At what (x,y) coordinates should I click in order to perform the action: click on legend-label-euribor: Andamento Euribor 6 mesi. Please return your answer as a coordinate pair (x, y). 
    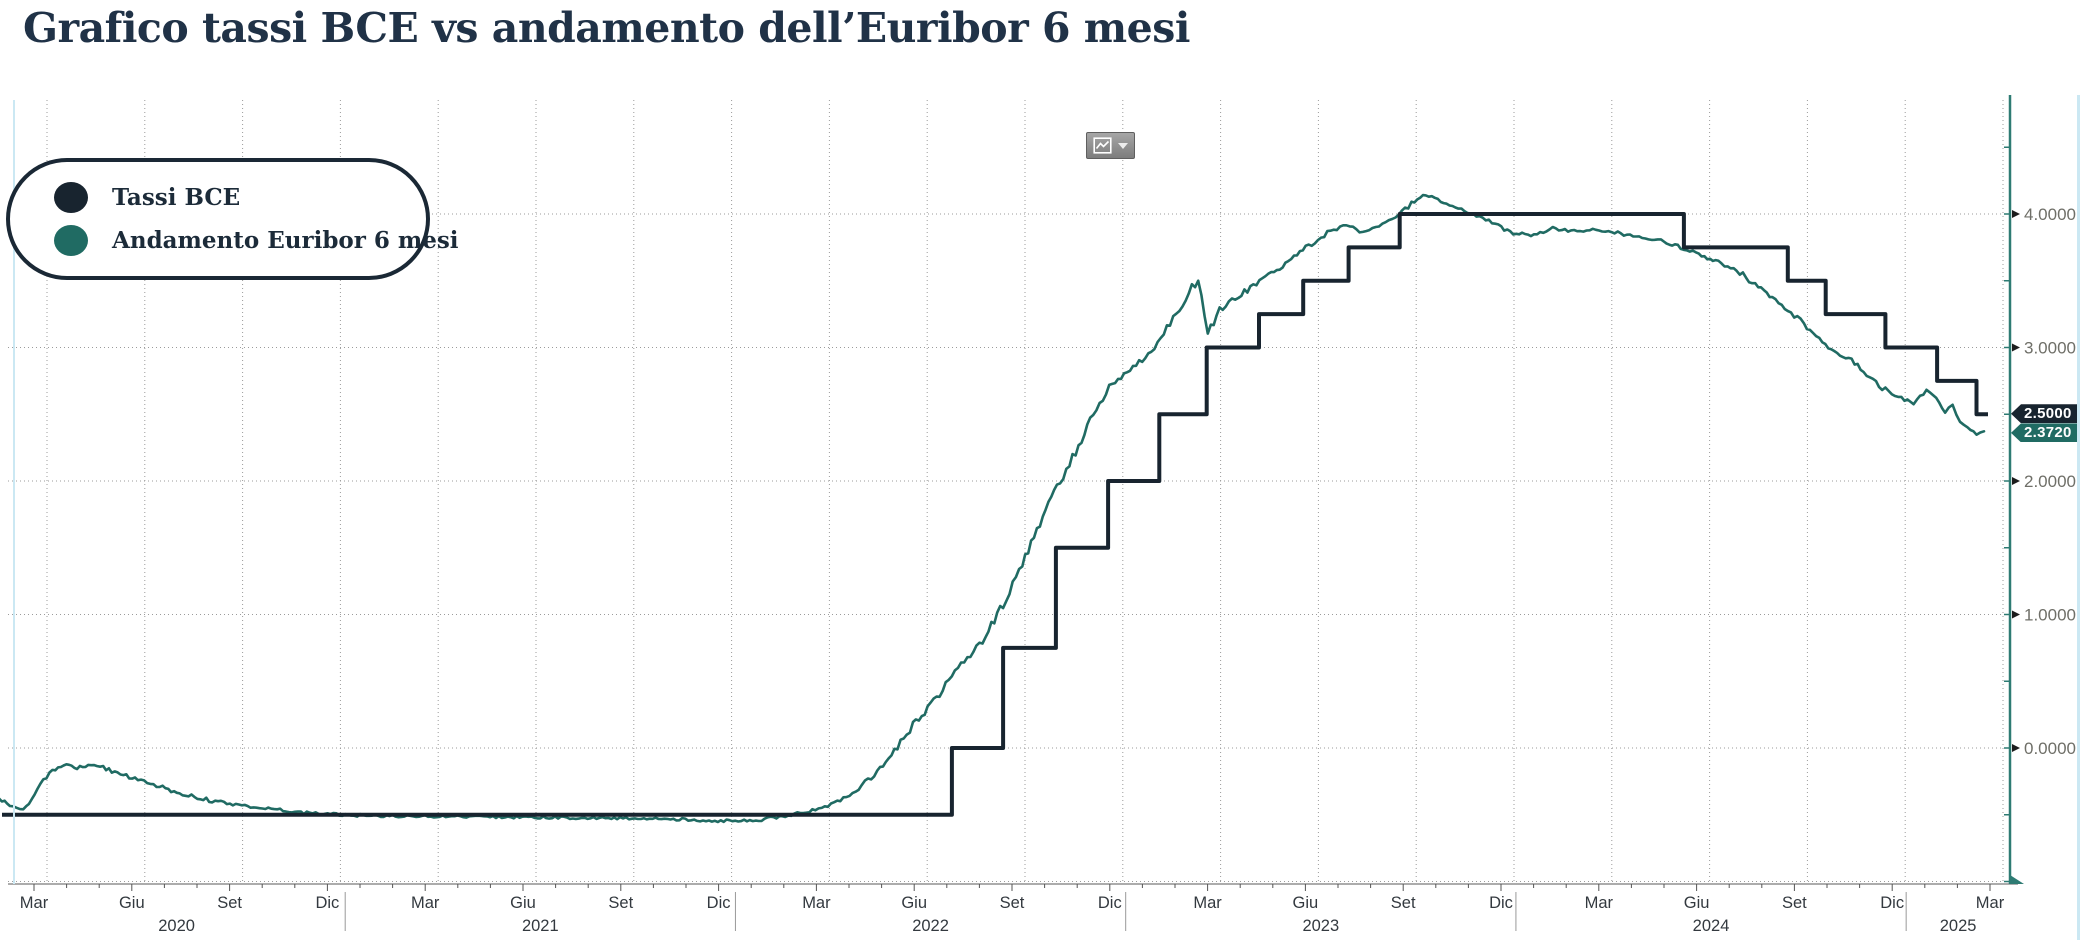
    Looking at the image, I should click on (285, 240).